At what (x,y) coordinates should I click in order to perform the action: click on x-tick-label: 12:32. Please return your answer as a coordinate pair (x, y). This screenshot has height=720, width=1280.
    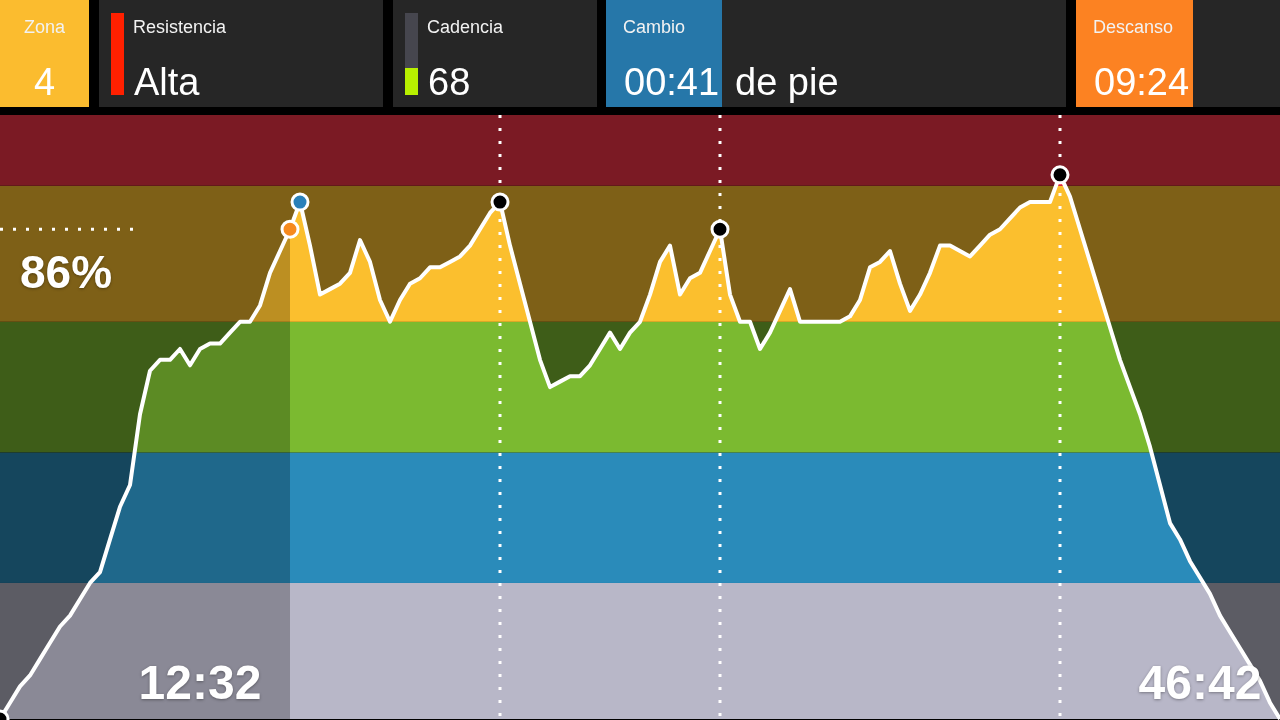
    Looking at the image, I should click on (200, 682).